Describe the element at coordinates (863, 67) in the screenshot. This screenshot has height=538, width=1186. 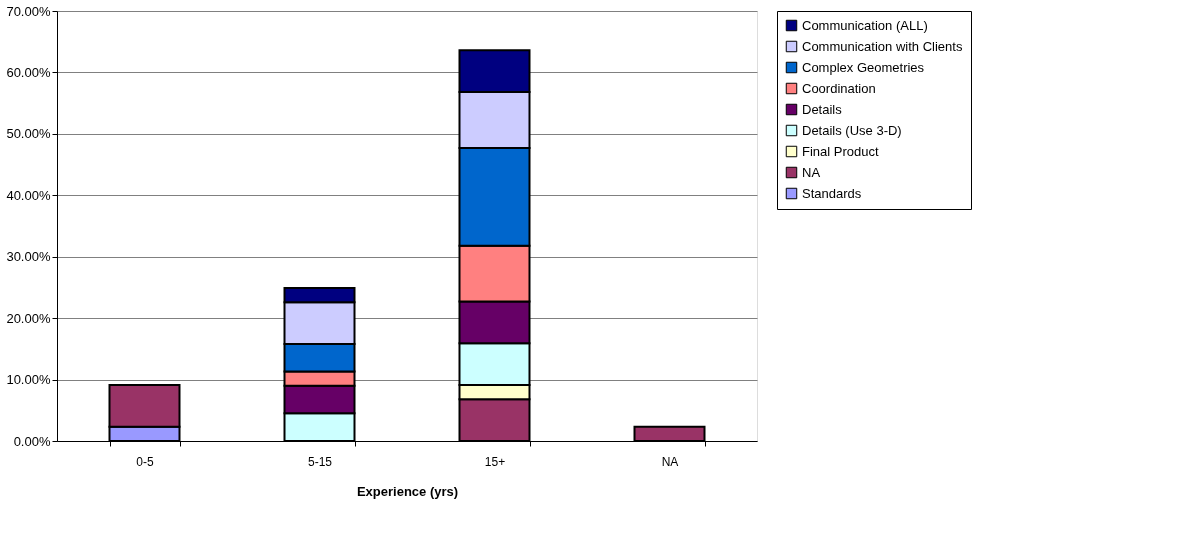
I see `legend-label: Complex Geometries` at that location.